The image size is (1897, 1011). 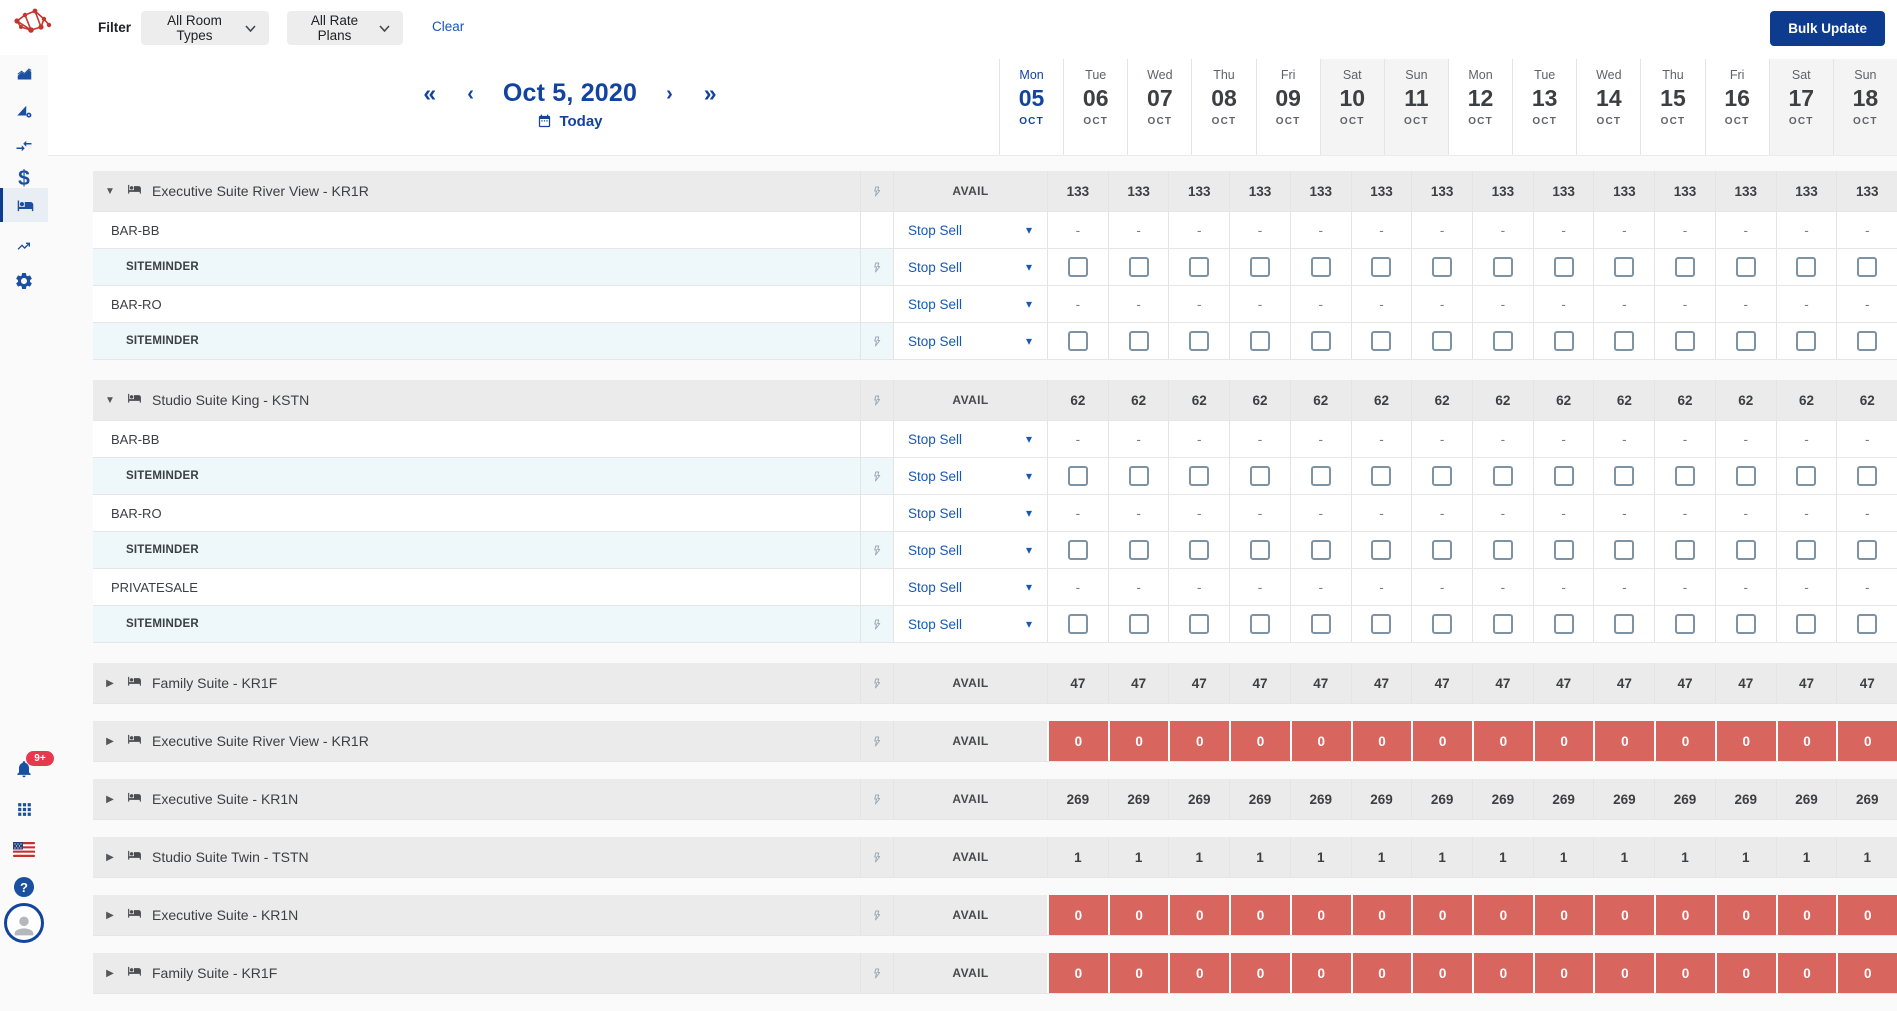 What do you see at coordinates (24, 178) in the screenshot?
I see `sidebar-item-pricing: $` at bounding box center [24, 178].